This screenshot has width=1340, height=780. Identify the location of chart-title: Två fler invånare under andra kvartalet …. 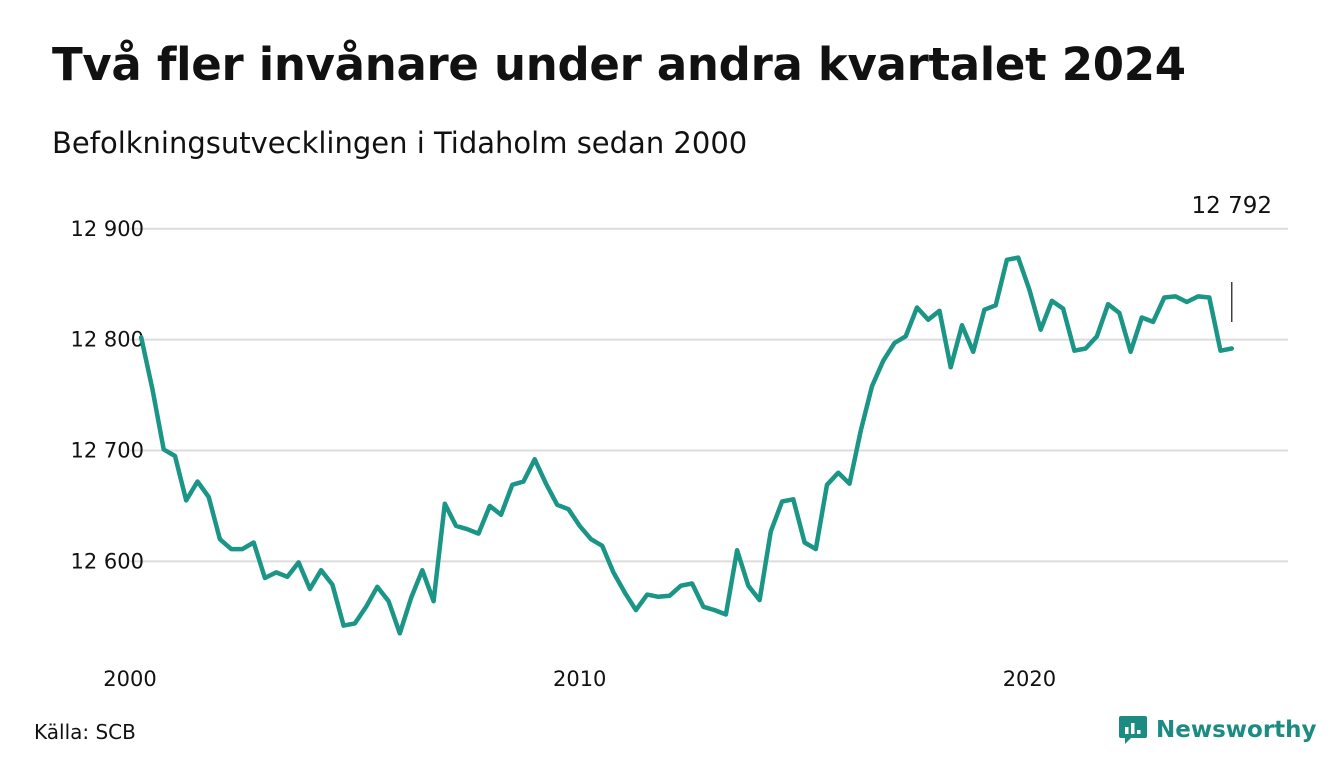
(619, 64).